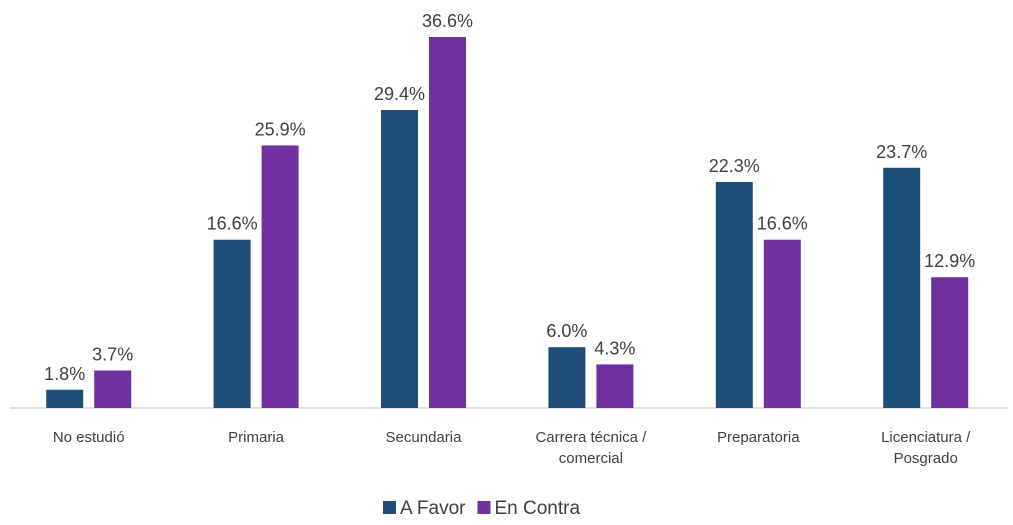 Image resolution: width=1013 pixels, height=525 pixels. Describe the element at coordinates (949, 261) in the screenshot. I see `data-label: 12.9%` at that location.